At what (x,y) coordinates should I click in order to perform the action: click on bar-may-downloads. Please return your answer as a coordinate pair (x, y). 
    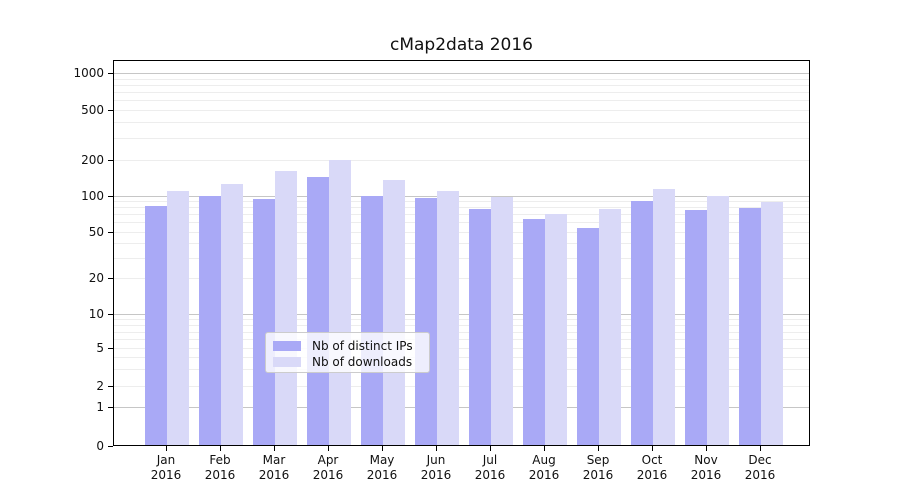
    Looking at the image, I should click on (394, 312).